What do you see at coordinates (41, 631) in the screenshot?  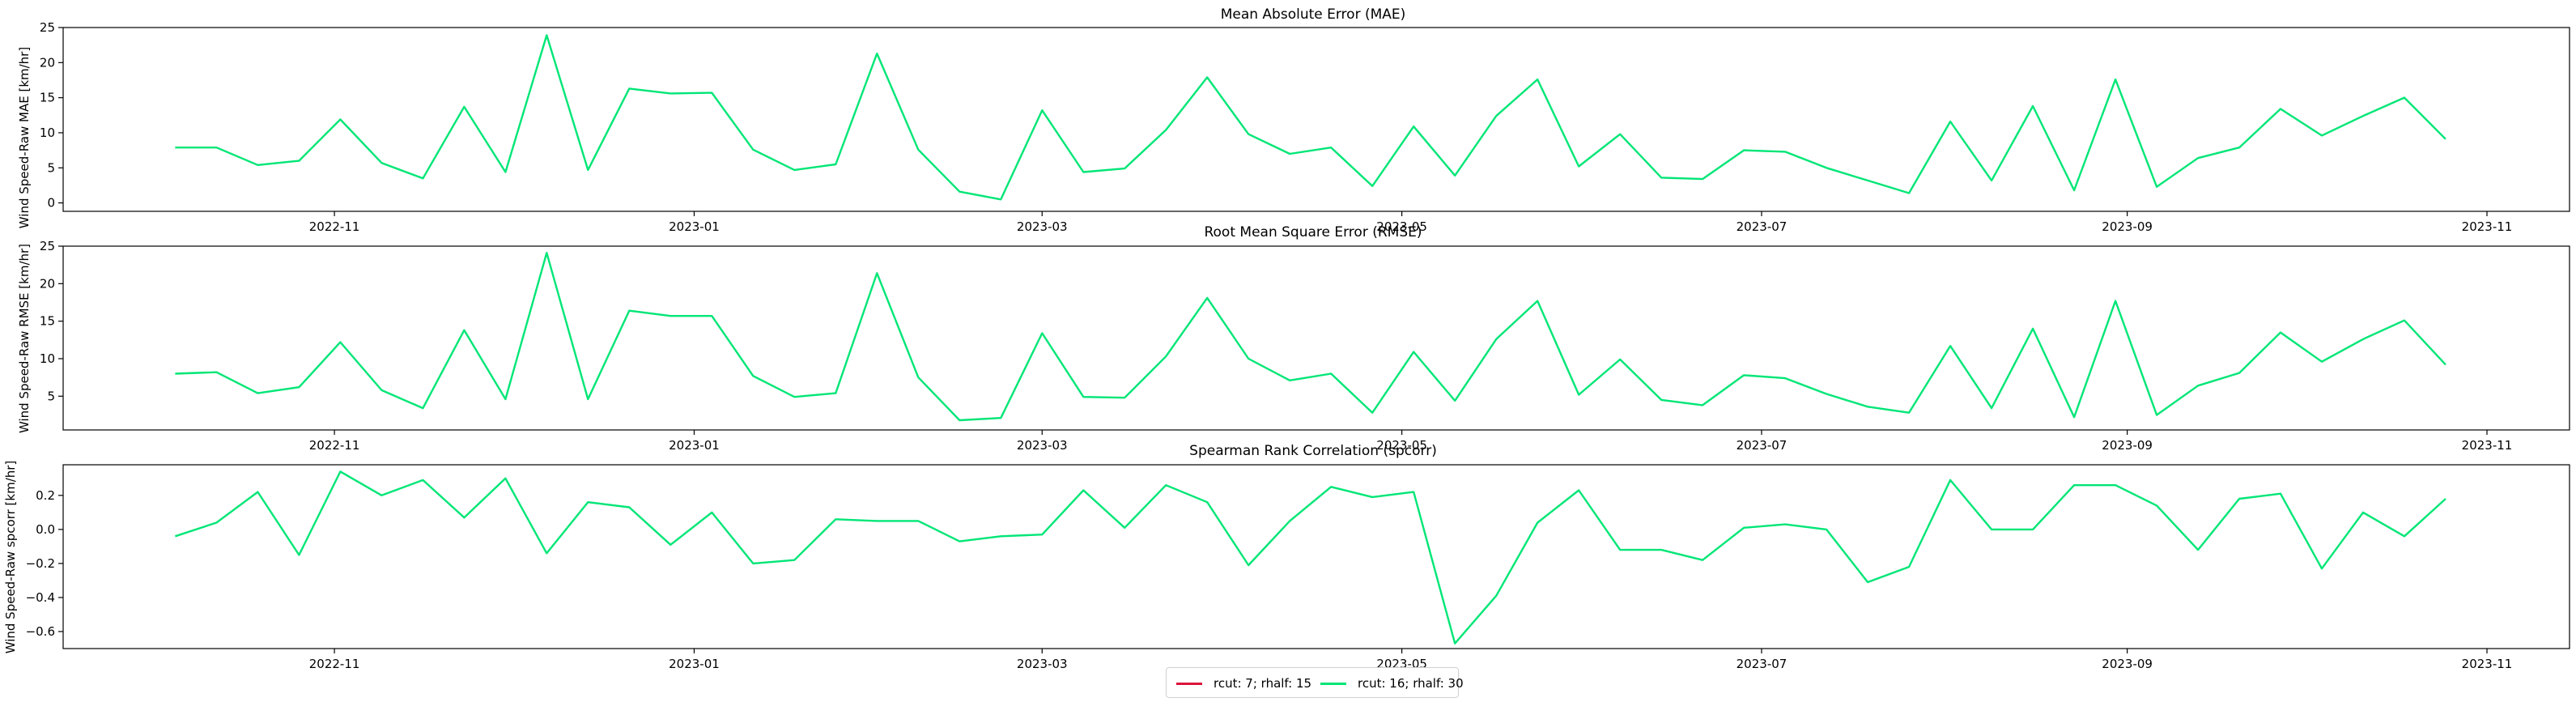 I see `y-tick-label: −0.6` at bounding box center [41, 631].